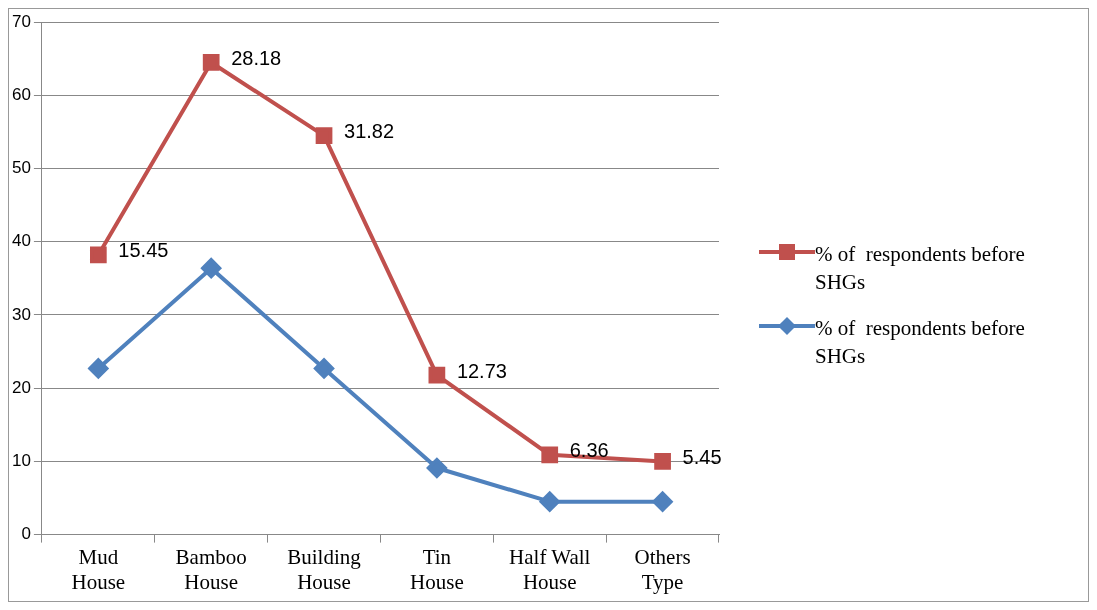 The height and width of the screenshot is (610, 1097). I want to click on y-tick-label: 0, so click(26, 534).